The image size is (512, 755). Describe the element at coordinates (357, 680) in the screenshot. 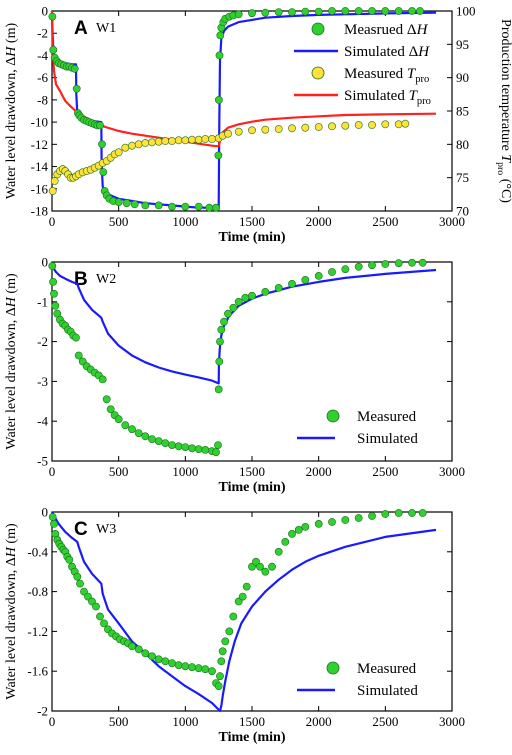

I see `legend: Measured Simulated` at that location.